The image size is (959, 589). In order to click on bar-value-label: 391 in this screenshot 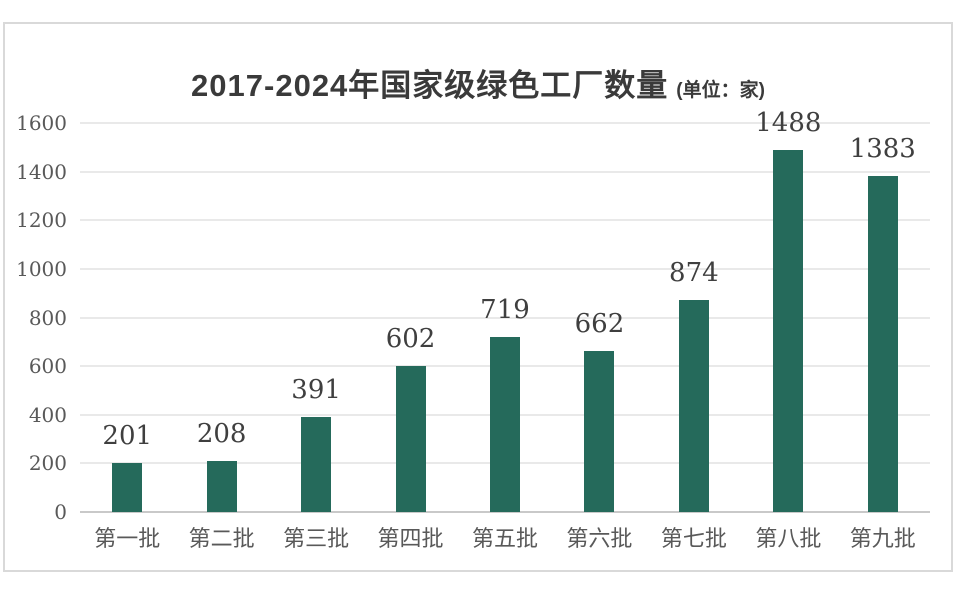, I will do `click(316, 389)`.